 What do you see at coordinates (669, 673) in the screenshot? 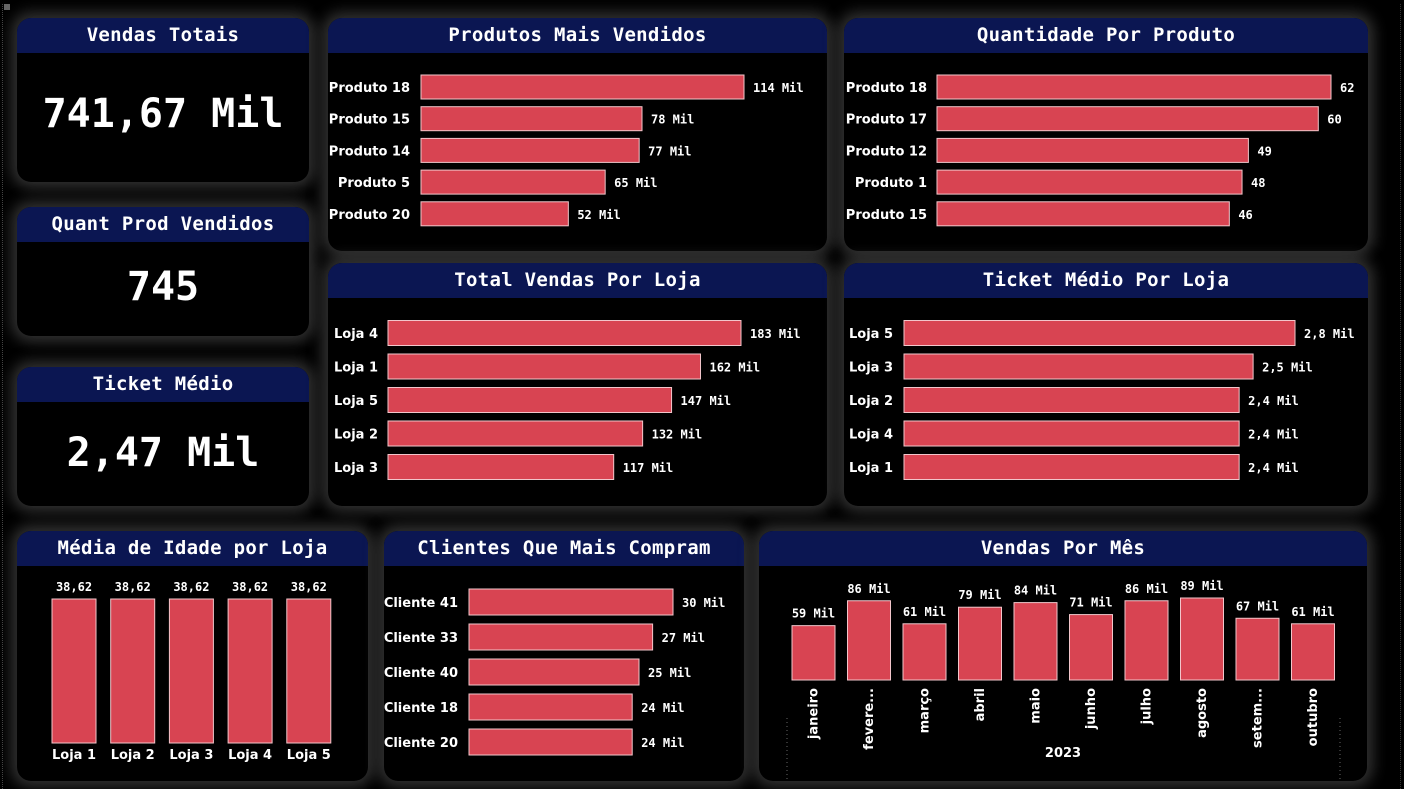
I see `data-label: 25 Mil` at bounding box center [669, 673].